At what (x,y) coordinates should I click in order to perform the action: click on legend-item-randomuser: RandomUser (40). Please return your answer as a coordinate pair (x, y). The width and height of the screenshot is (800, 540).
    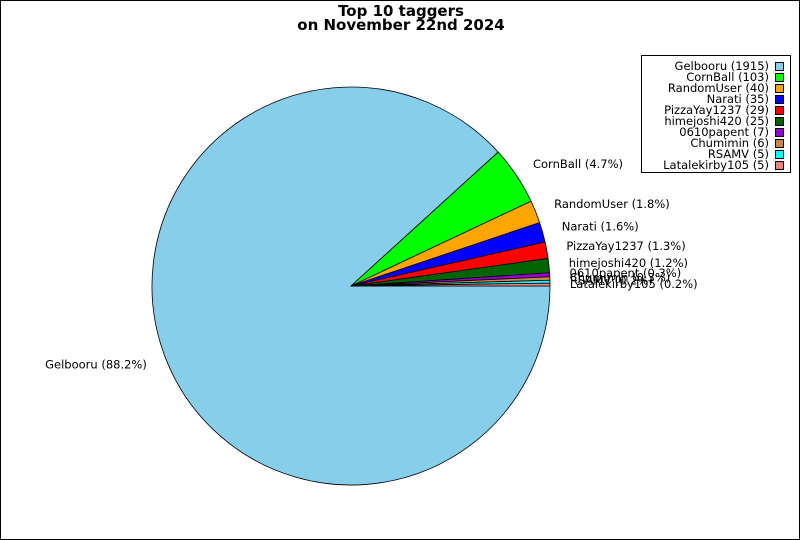
    Looking at the image, I should click on (726, 88).